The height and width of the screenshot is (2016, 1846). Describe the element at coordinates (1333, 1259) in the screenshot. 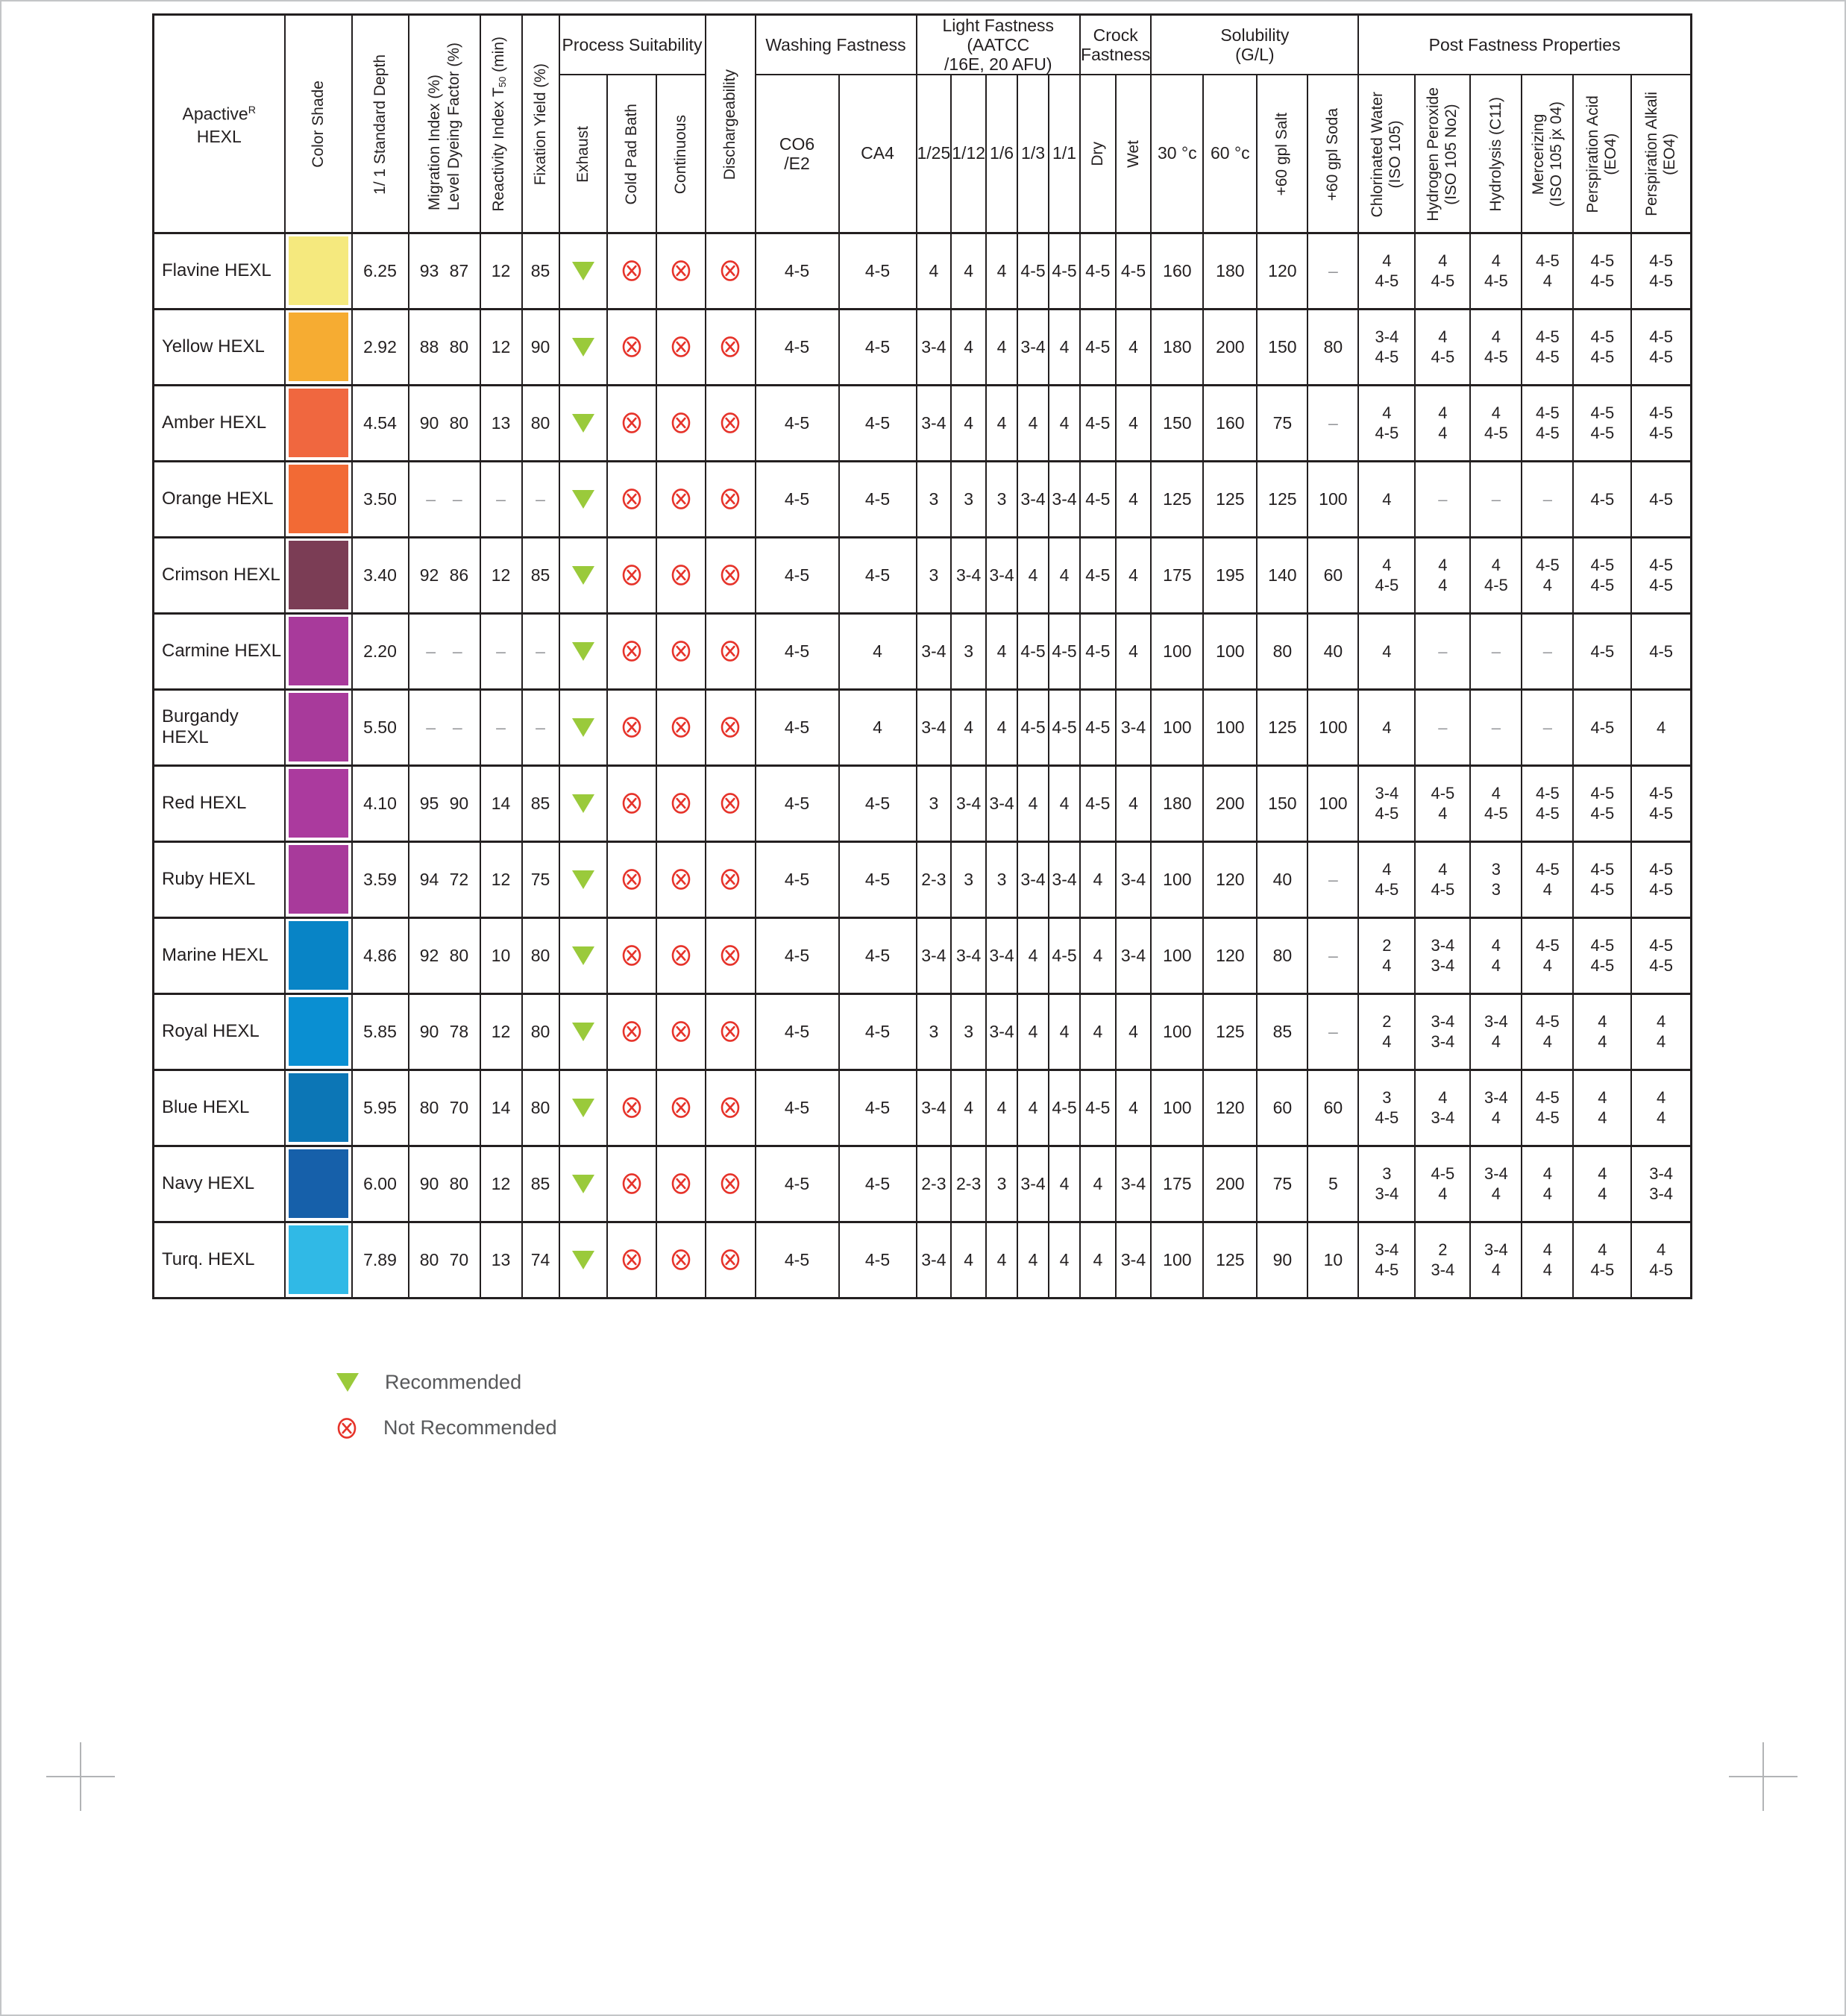

I see `solubility-soda-value: 10` at that location.